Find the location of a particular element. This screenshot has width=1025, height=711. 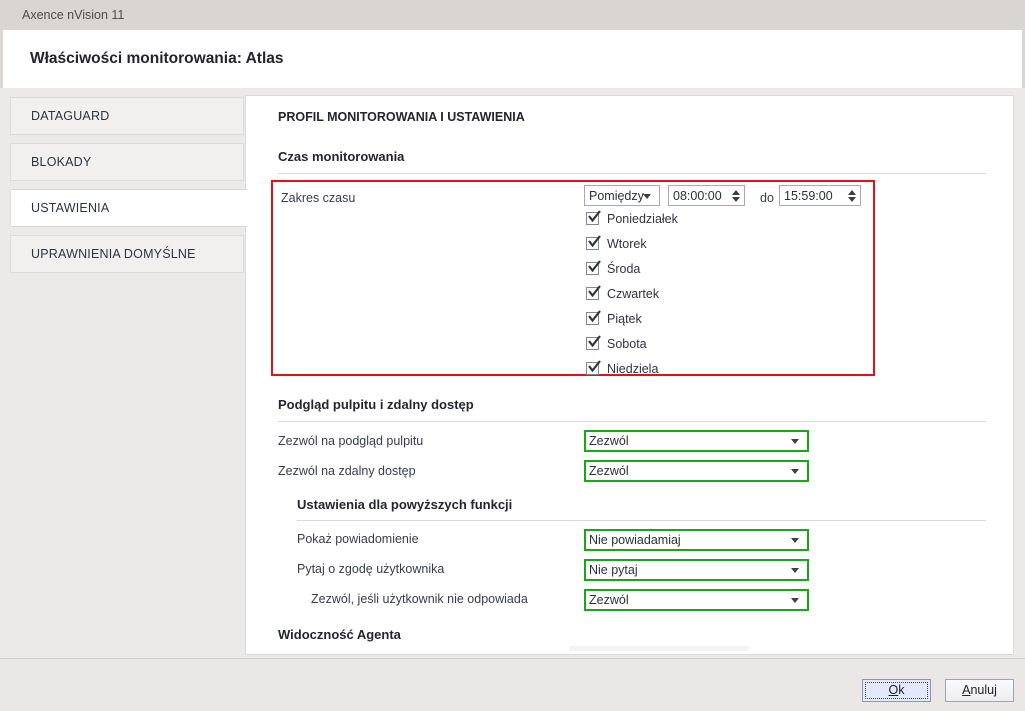

day-label: Sobota is located at coordinates (627, 343).